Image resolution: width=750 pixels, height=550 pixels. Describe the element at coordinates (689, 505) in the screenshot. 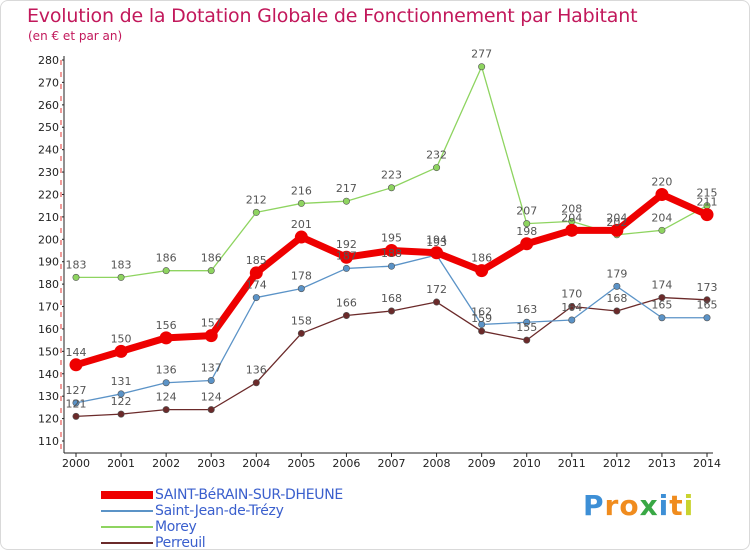

I see `logo-letter: i` at that location.